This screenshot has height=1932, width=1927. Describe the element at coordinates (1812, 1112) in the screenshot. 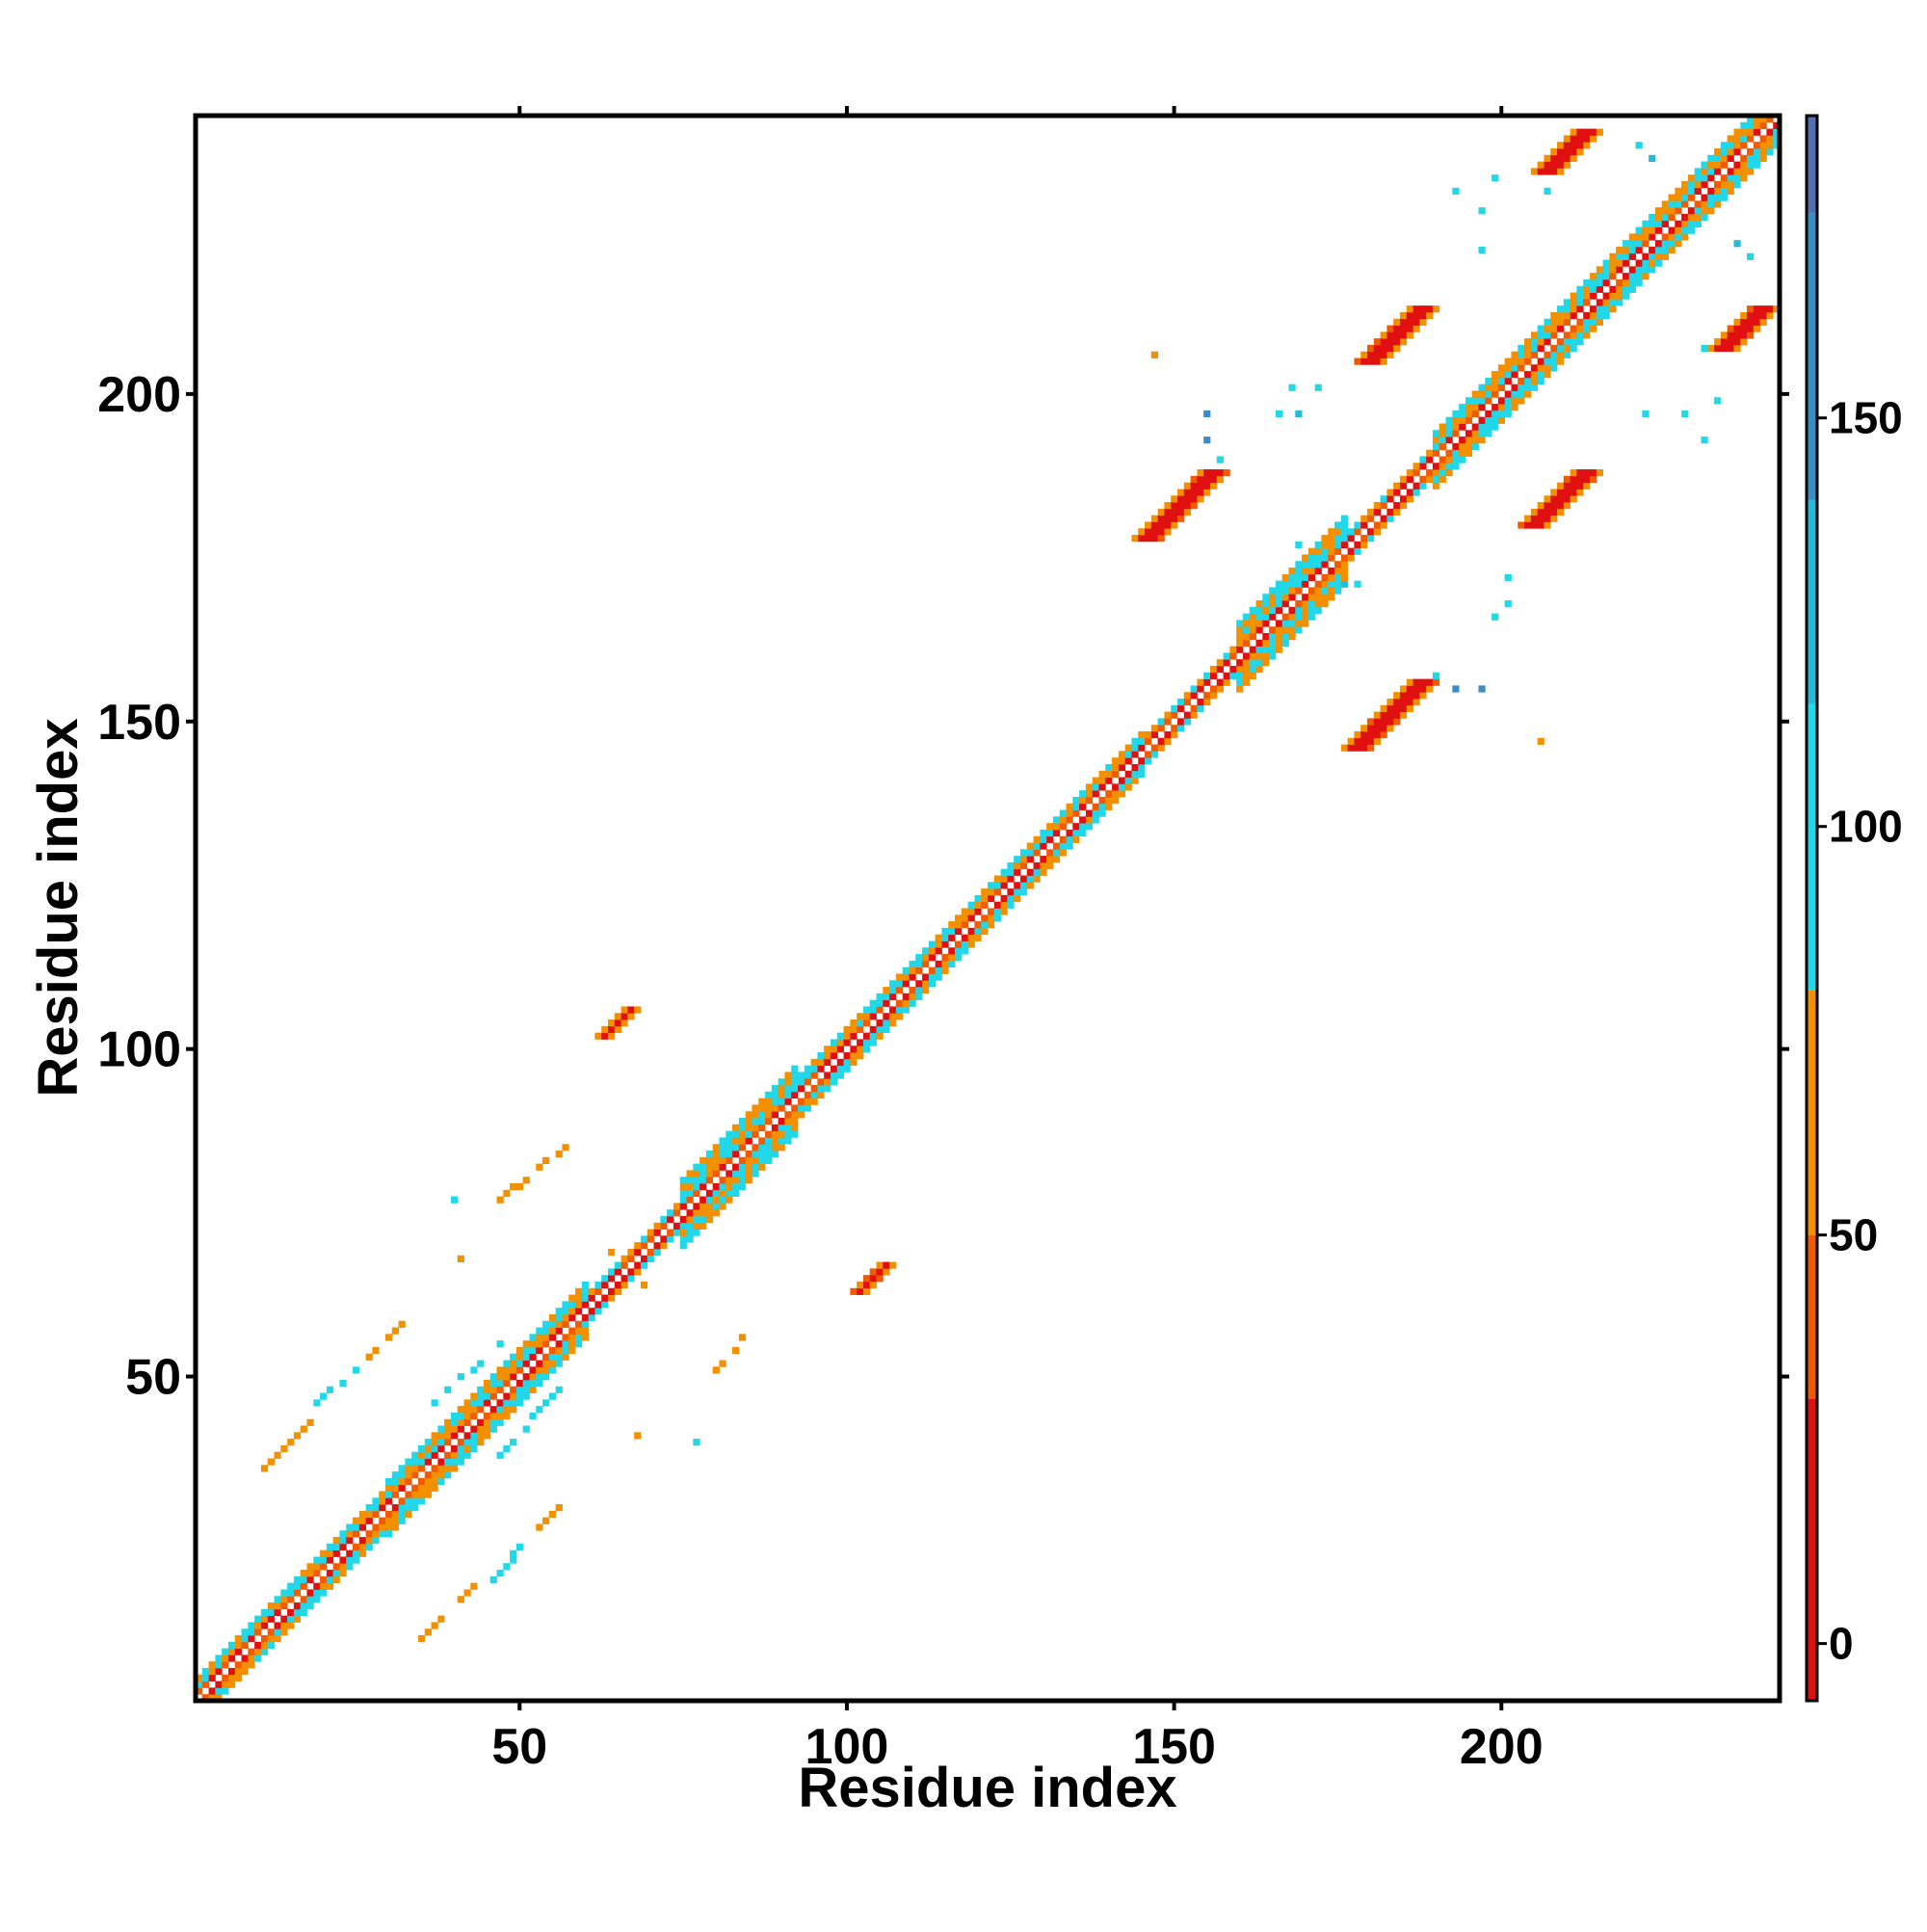

I see `colorbar-segment` at that location.